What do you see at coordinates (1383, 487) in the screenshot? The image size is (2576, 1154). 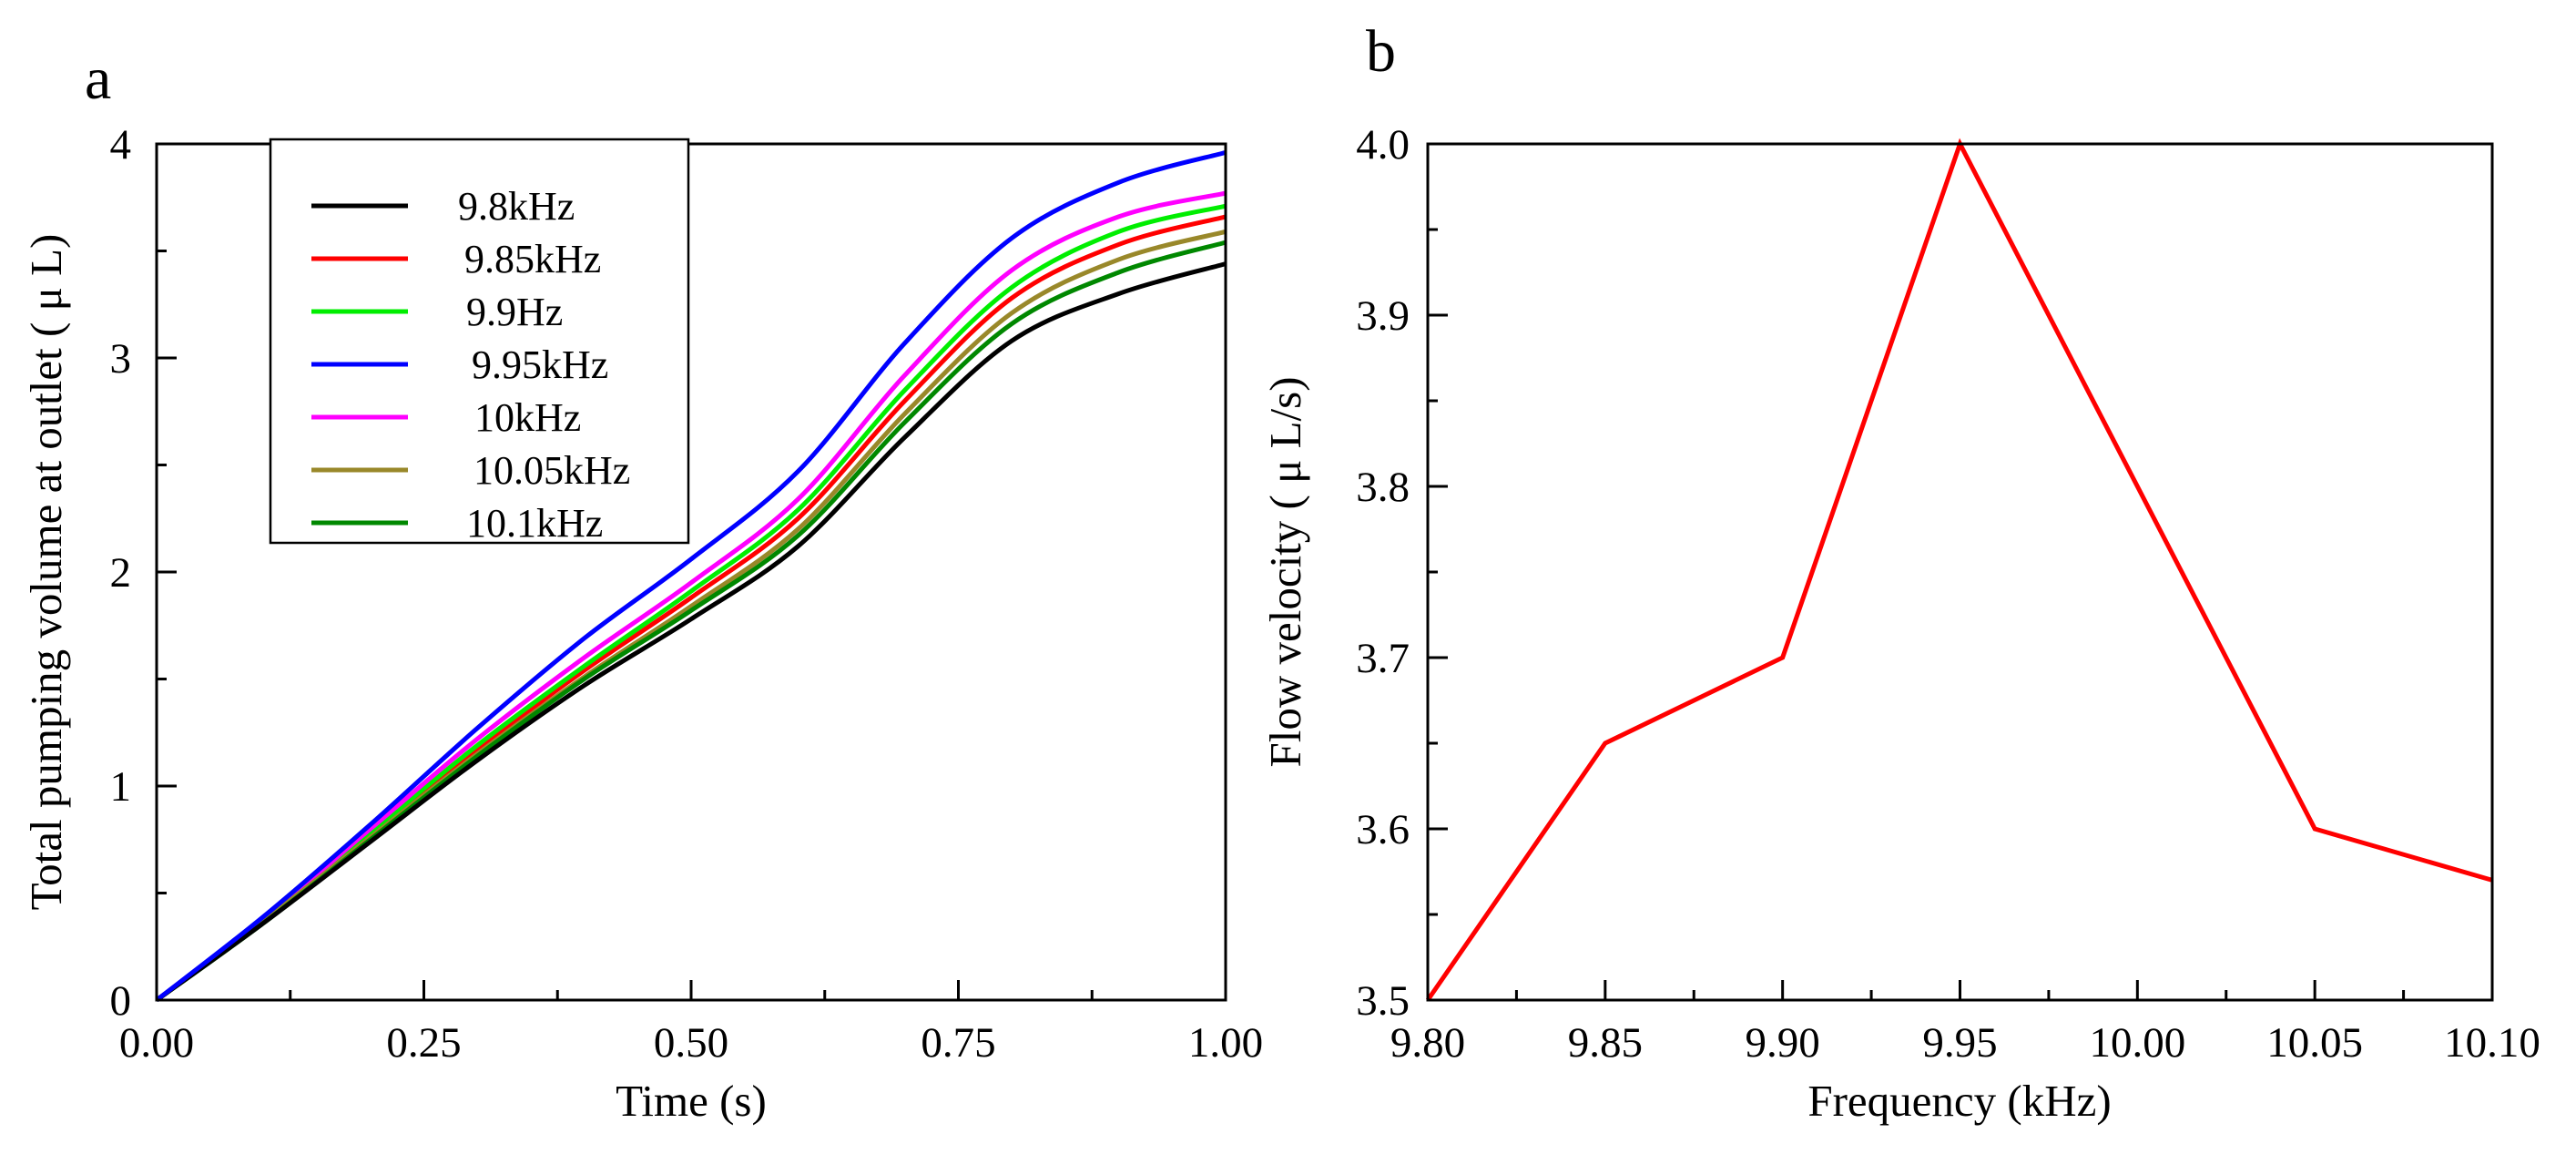 I see `y-tick-label: 3.8` at bounding box center [1383, 487].